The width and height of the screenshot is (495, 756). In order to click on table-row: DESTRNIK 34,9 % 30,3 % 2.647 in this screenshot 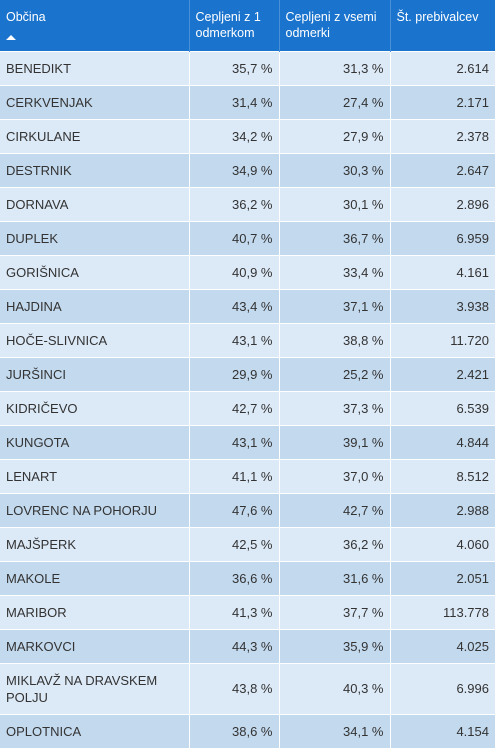, I will do `click(247, 169)`.